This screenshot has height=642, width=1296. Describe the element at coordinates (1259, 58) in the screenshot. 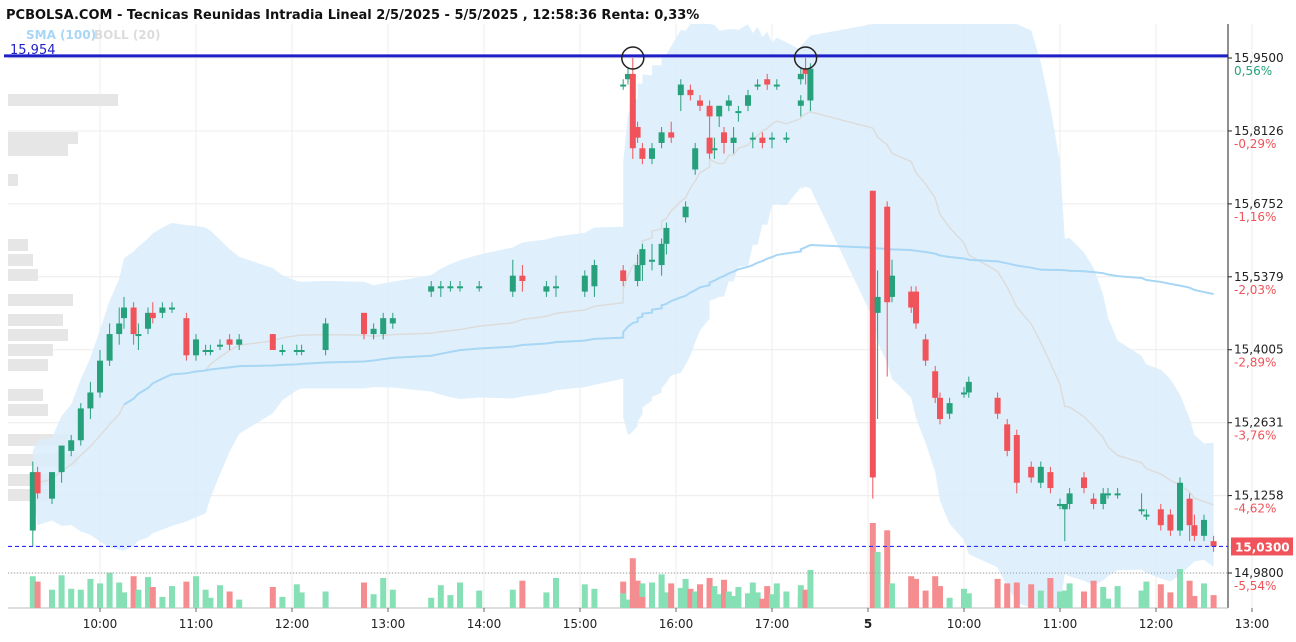

I see `price-tick-label: 15,9500` at that location.